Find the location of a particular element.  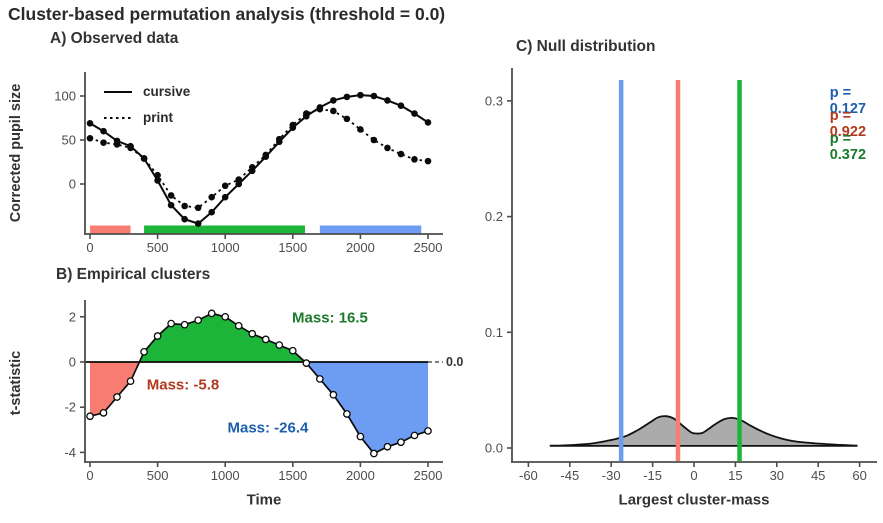

panel-b-title: B) Empirical clusters is located at coordinates (133, 274).